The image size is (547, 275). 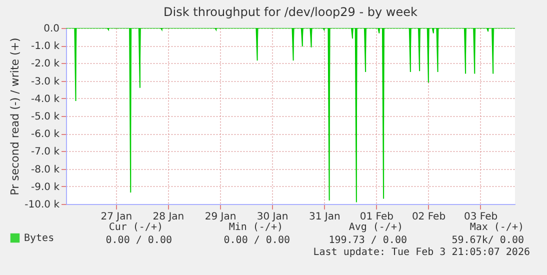 What do you see at coordinates (168, 217) in the screenshot?
I see `x-tick-label: 28 Jan` at bounding box center [168, 217].